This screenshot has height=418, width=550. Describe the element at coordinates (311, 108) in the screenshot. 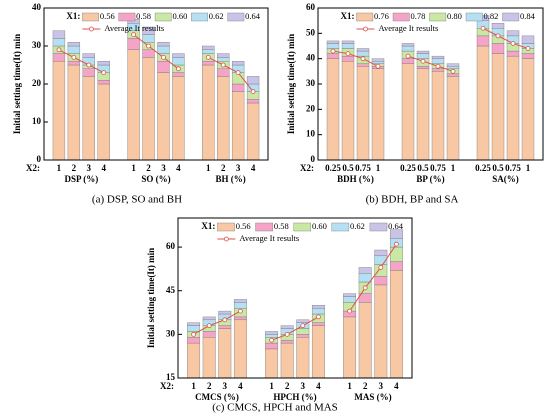

I see `y-tick-label: 20` at that location.